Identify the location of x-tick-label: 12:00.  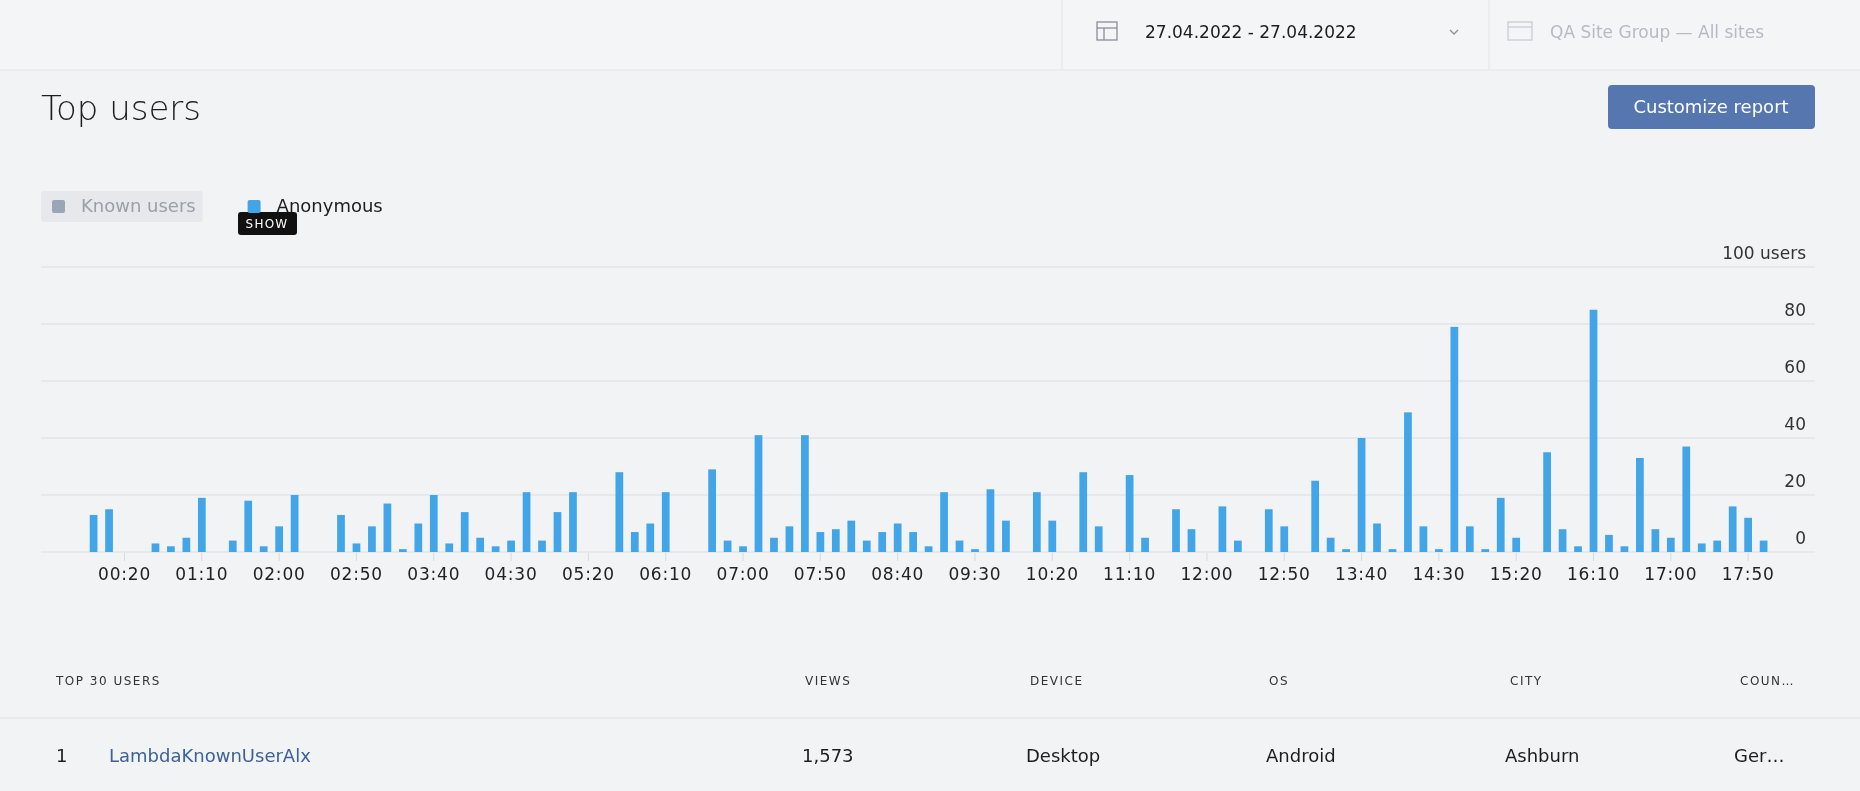
(1207, 574).